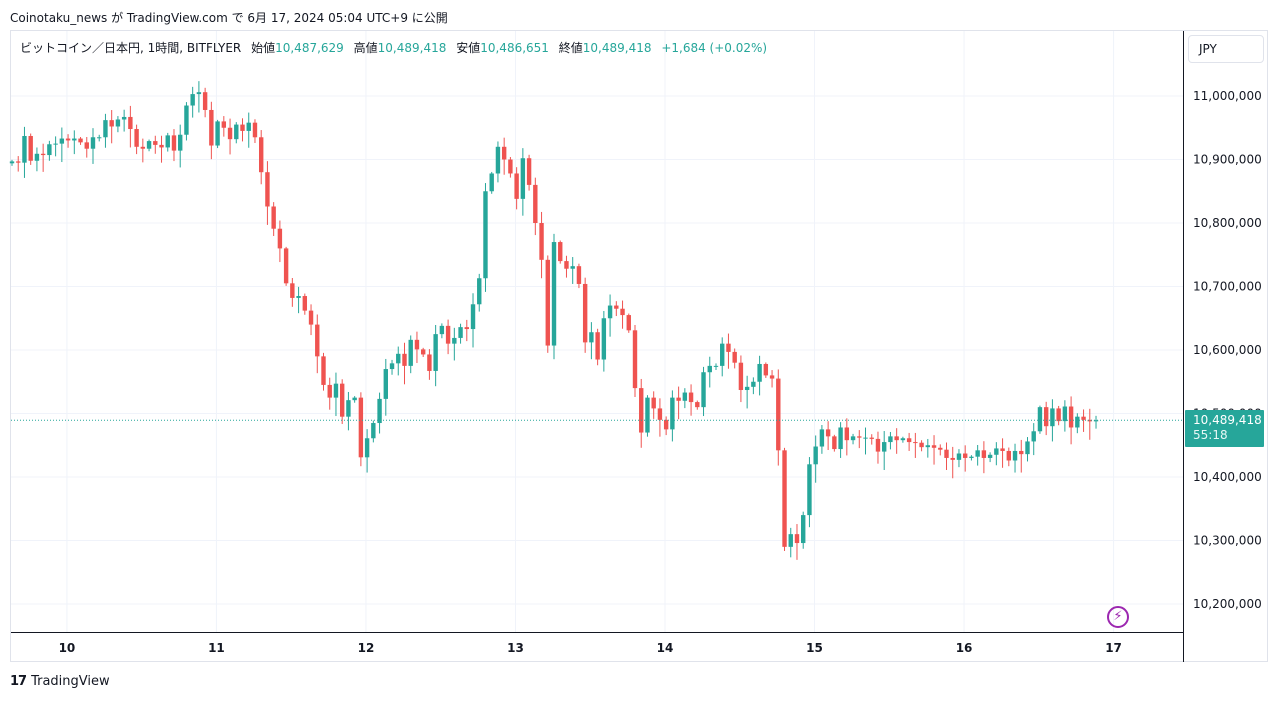  I want to click on close-label: 終値, so click(570, 48).